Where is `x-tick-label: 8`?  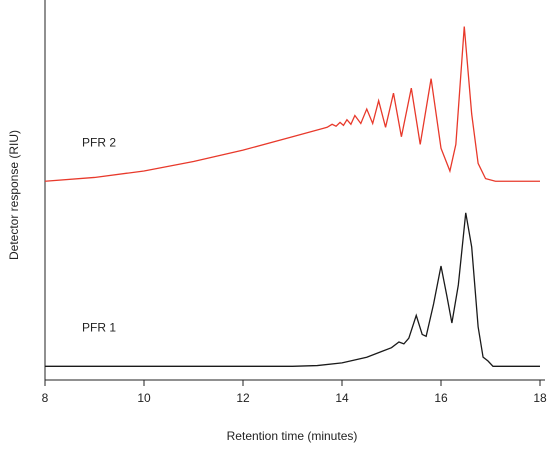
x-tick-label: 8 is located at coordinates (45, 398).